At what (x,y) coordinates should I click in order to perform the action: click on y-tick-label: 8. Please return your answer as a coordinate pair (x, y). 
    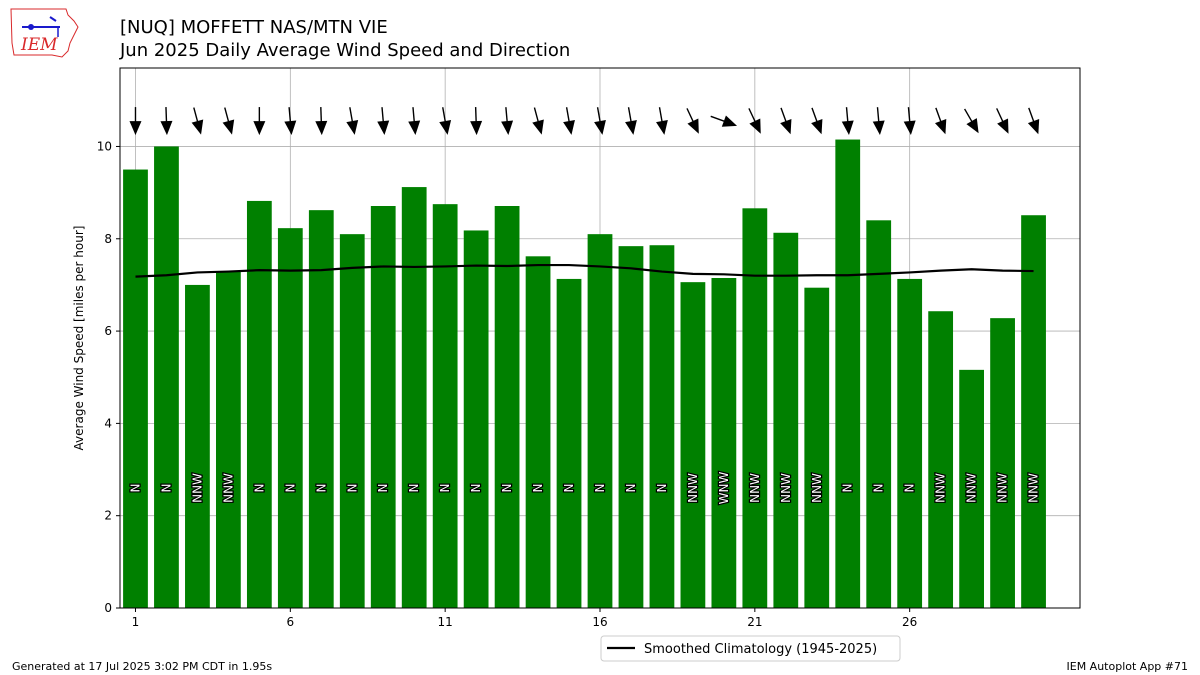
    Looking at the image, I should click on (108, 239).